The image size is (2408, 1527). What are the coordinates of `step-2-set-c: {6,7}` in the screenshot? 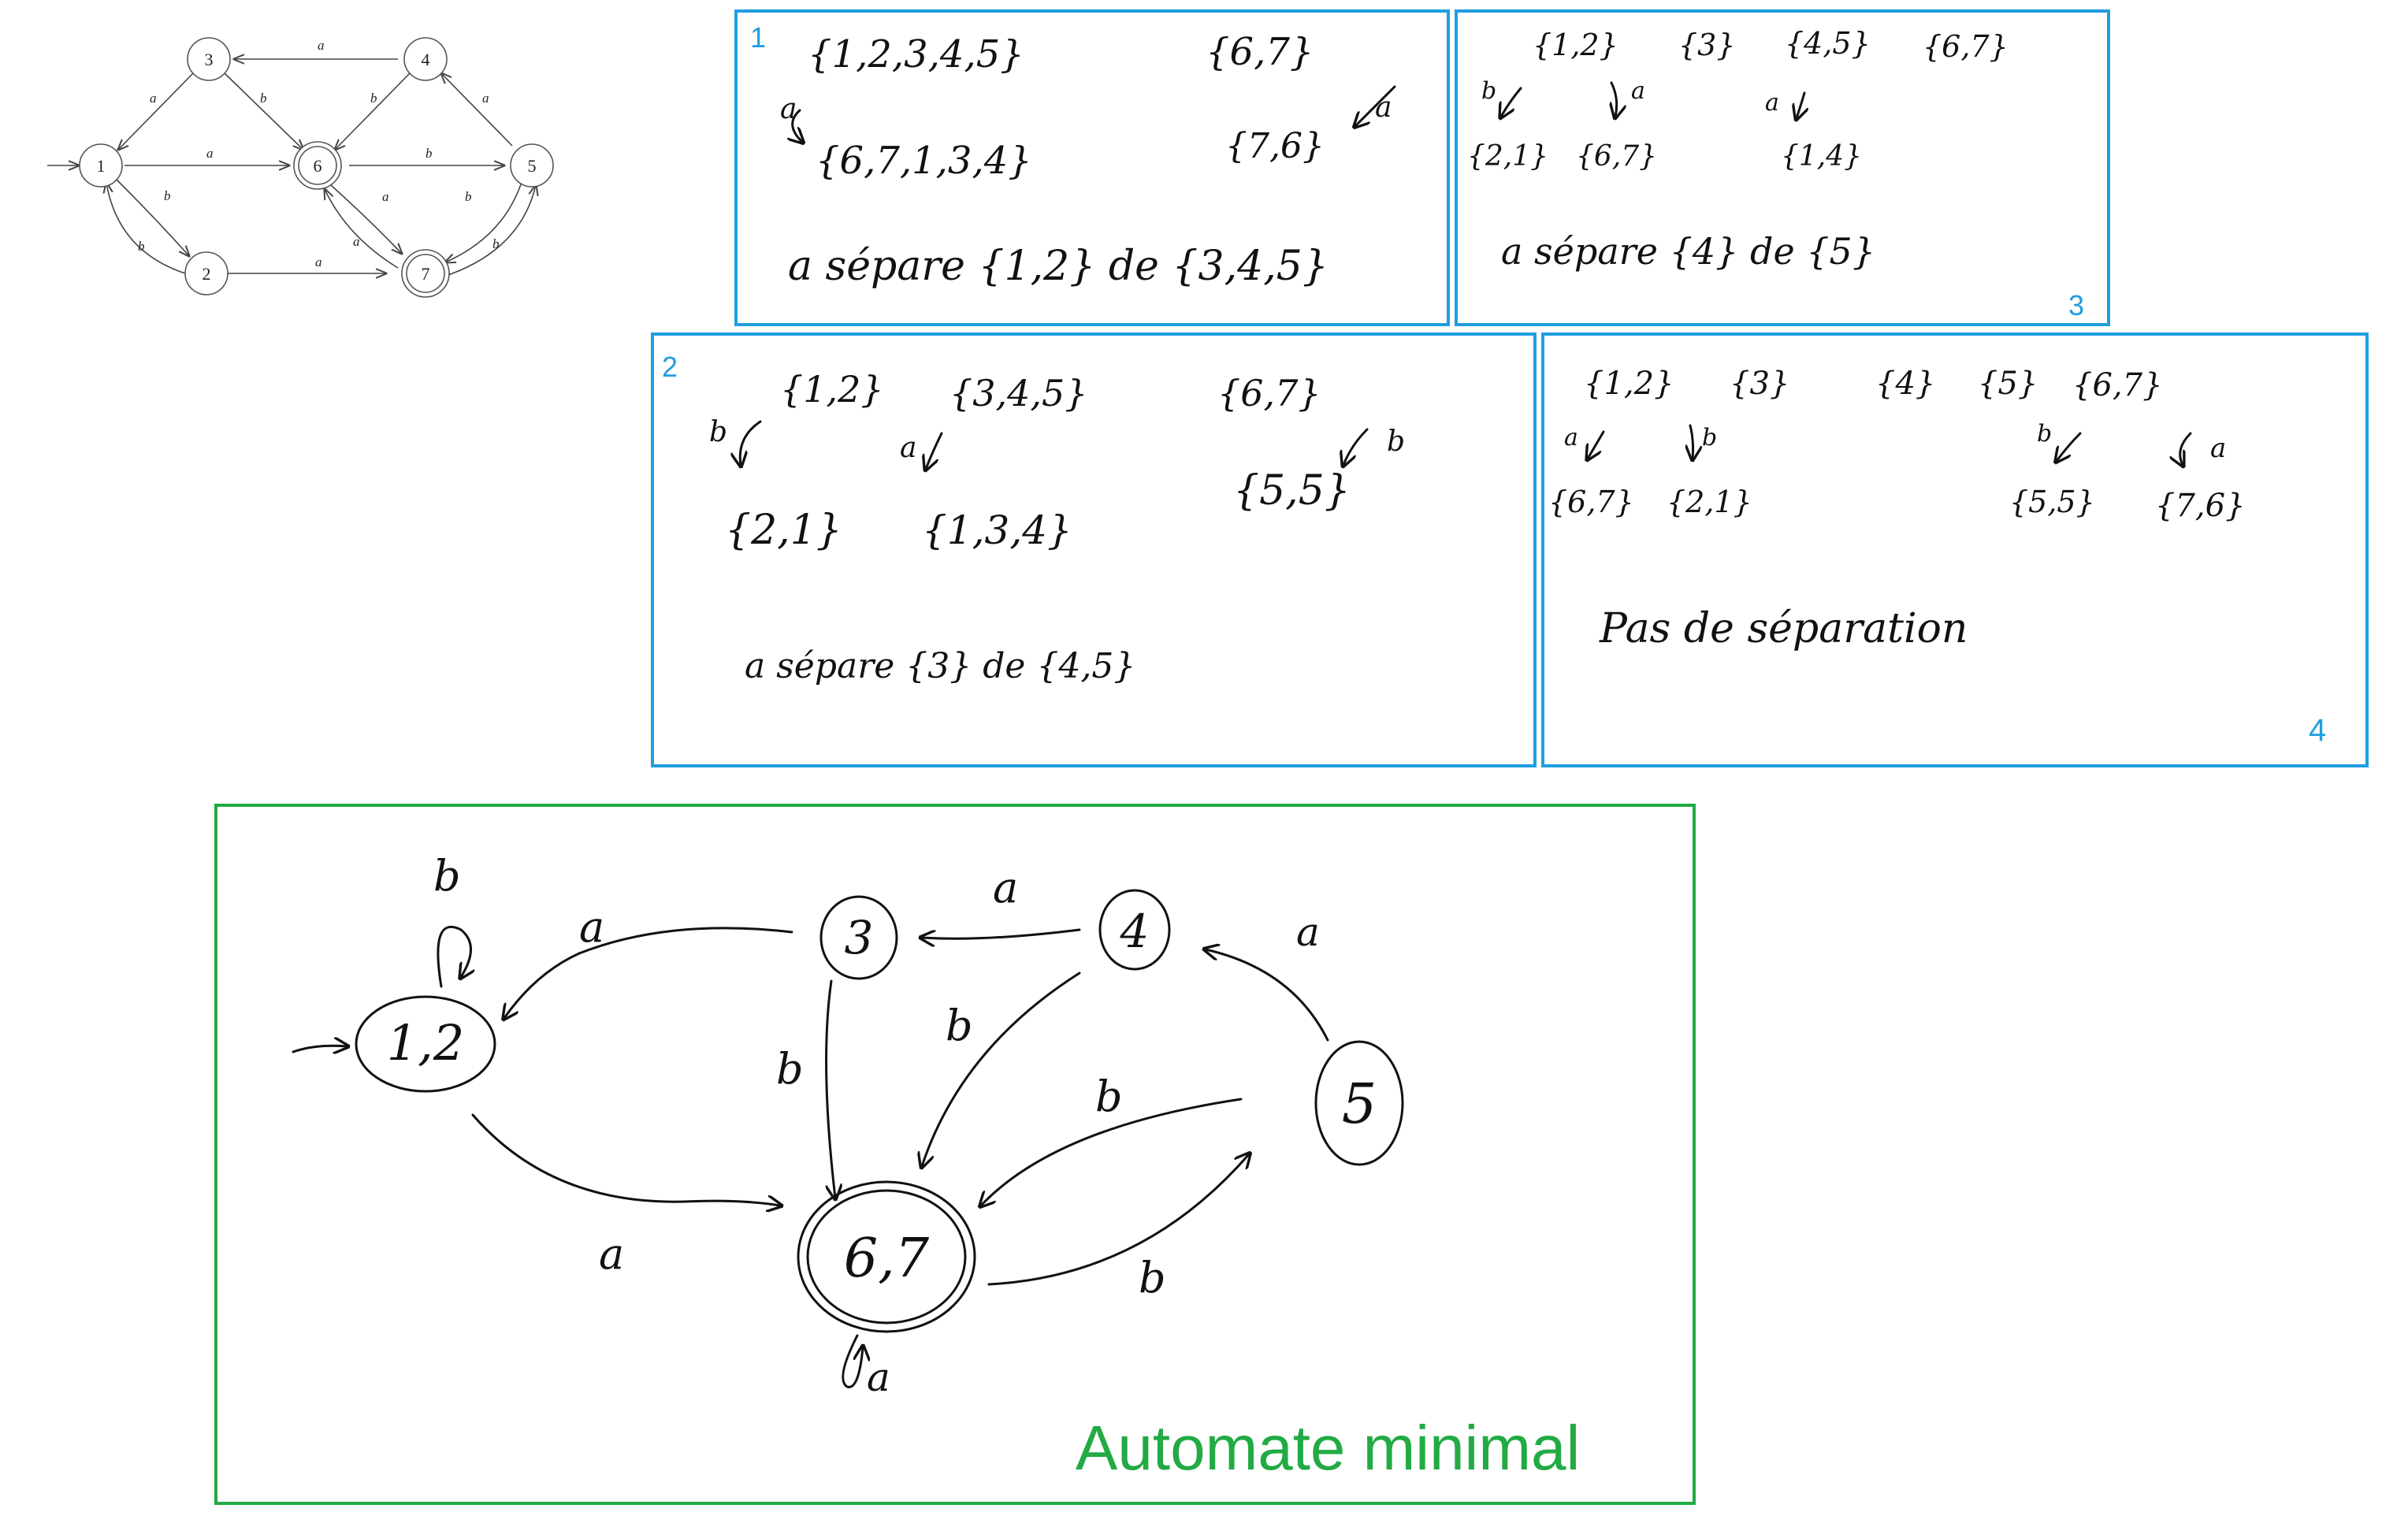 It's located at (1269, 393).